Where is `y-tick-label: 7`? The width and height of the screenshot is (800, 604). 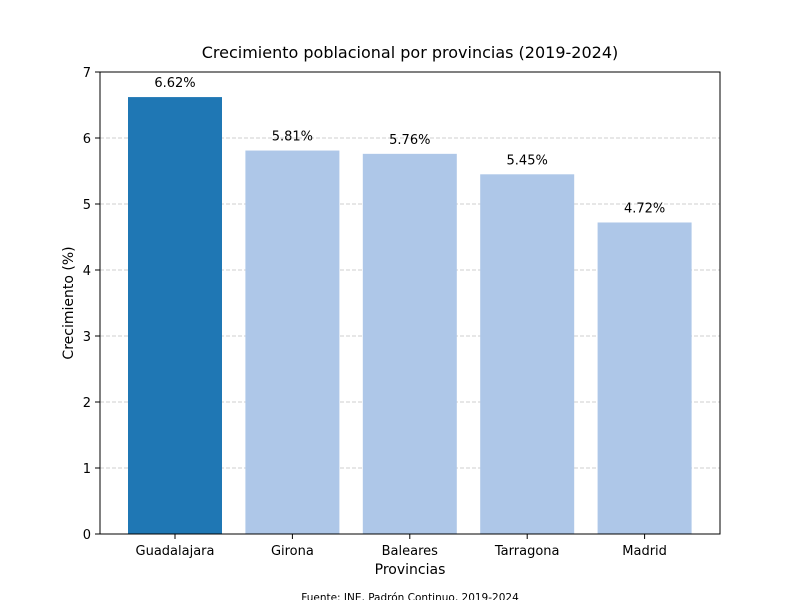
y-tick-label: 7 is located at coordinates (87, 73).